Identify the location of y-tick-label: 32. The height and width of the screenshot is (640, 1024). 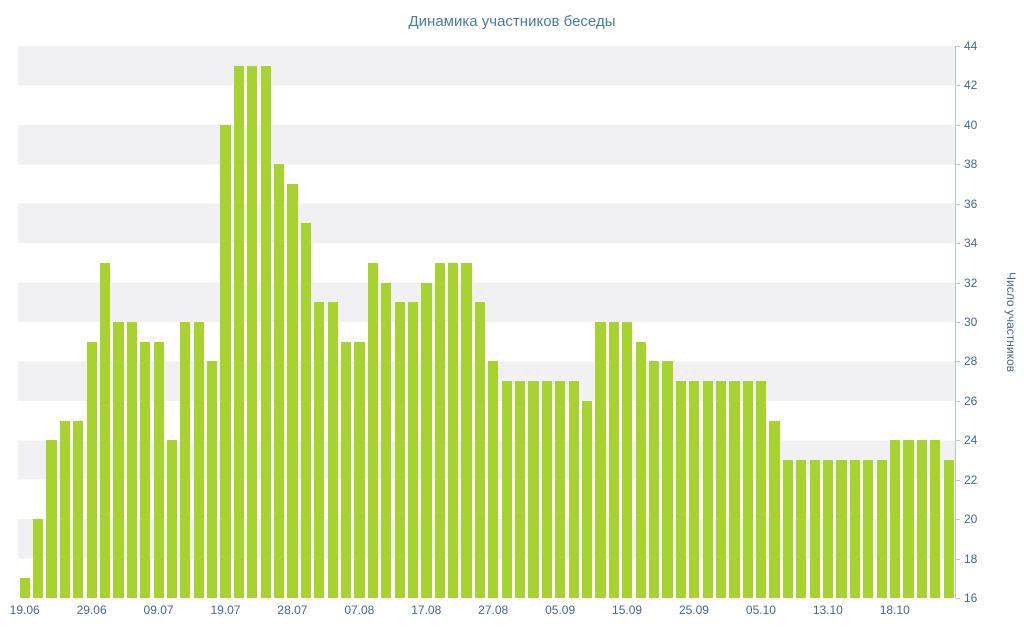
(971, 282).